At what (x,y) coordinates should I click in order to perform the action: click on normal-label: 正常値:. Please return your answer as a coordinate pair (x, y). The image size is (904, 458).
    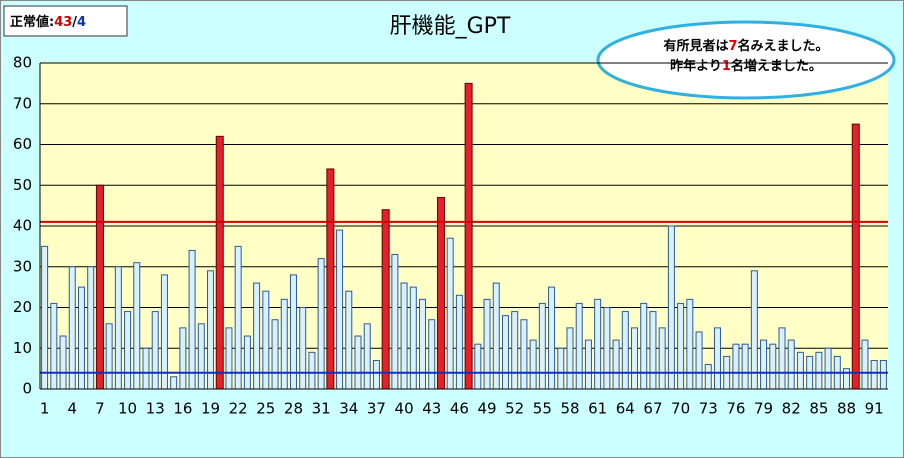
    Looking at the image, I should click on (32, 22).